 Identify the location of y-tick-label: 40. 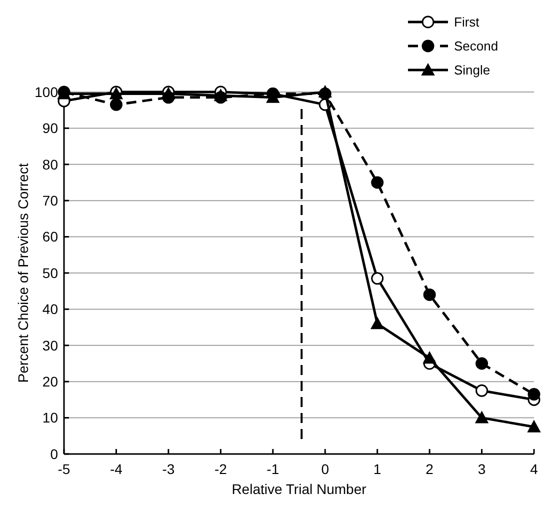
(50, 309).